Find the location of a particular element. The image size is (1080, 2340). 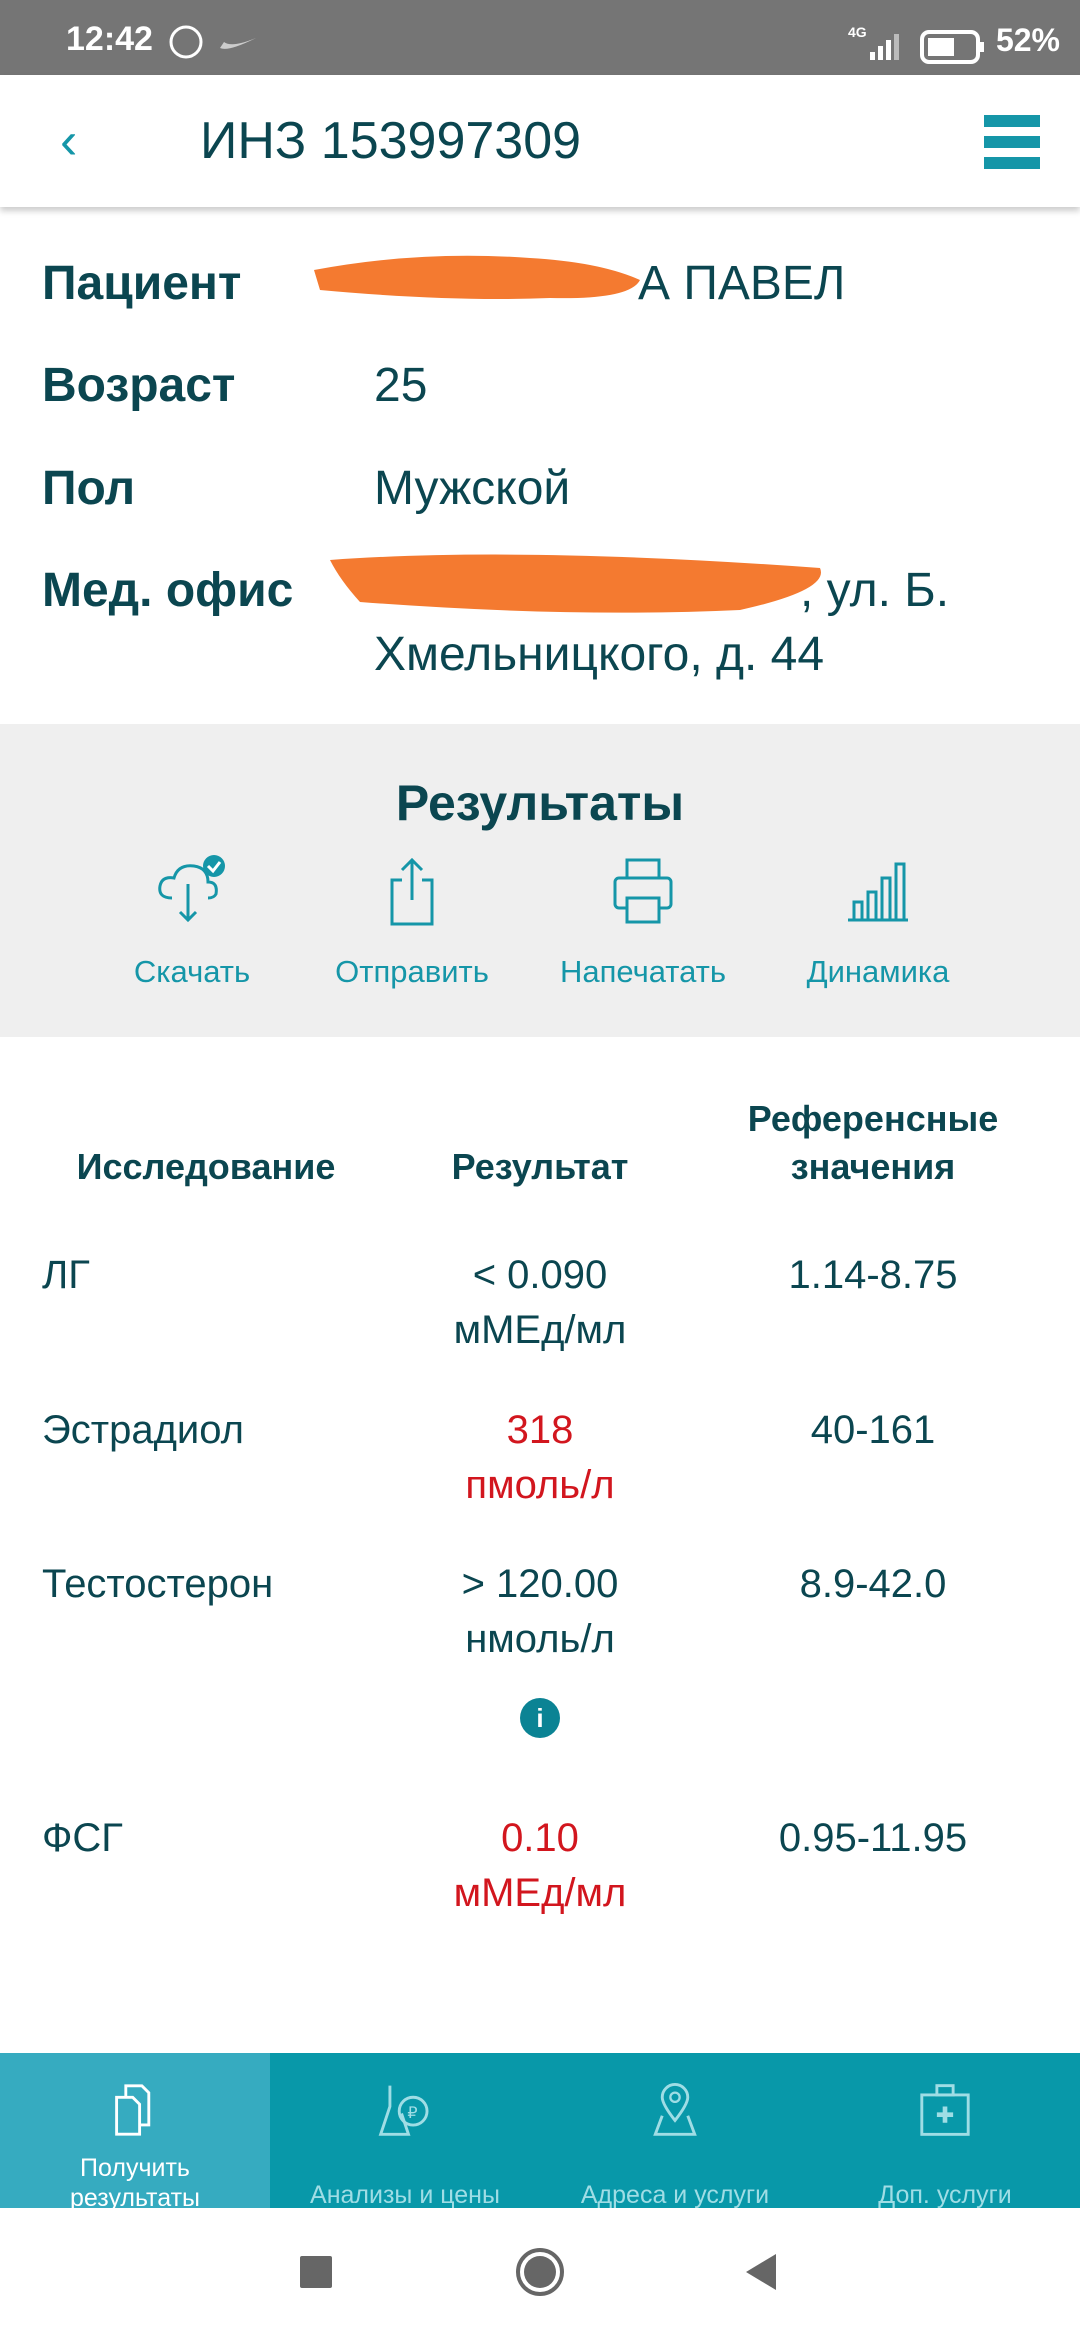

info-icon: i is located at coordinates (540, 1718).